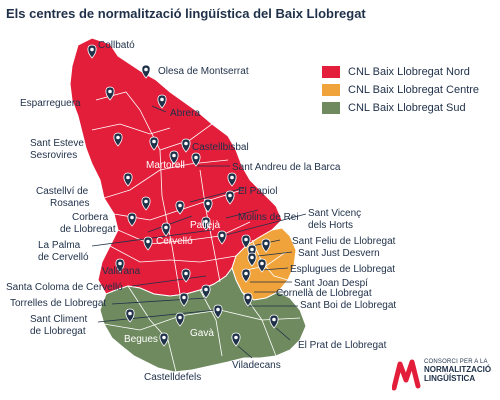 The width and height of the screenshot is (500, 400). I want to click on label-cervello: Cervelló, so click(174, 241).